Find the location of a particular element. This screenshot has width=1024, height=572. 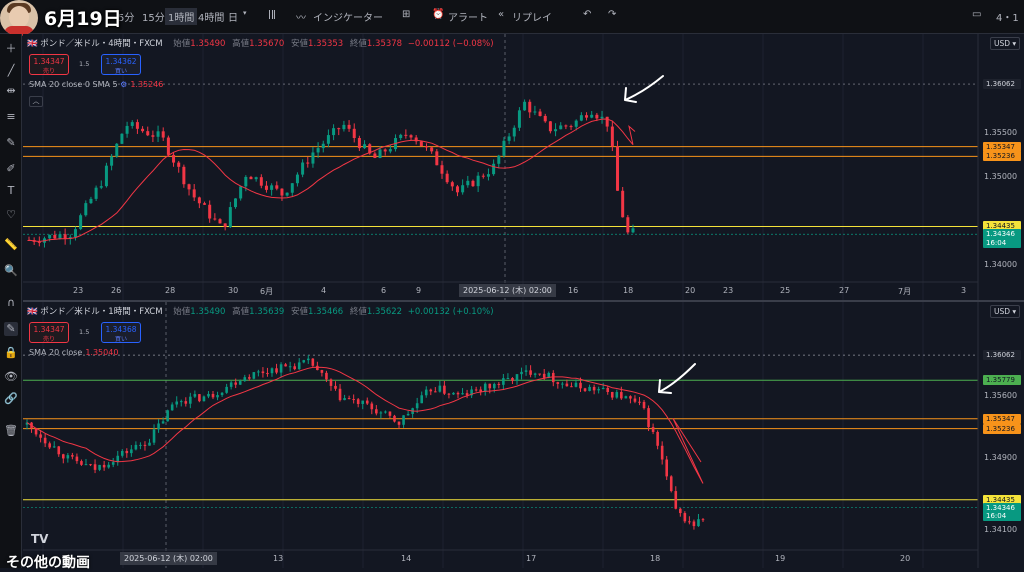

interval-day: 日 is located at coordinates (233, 18).